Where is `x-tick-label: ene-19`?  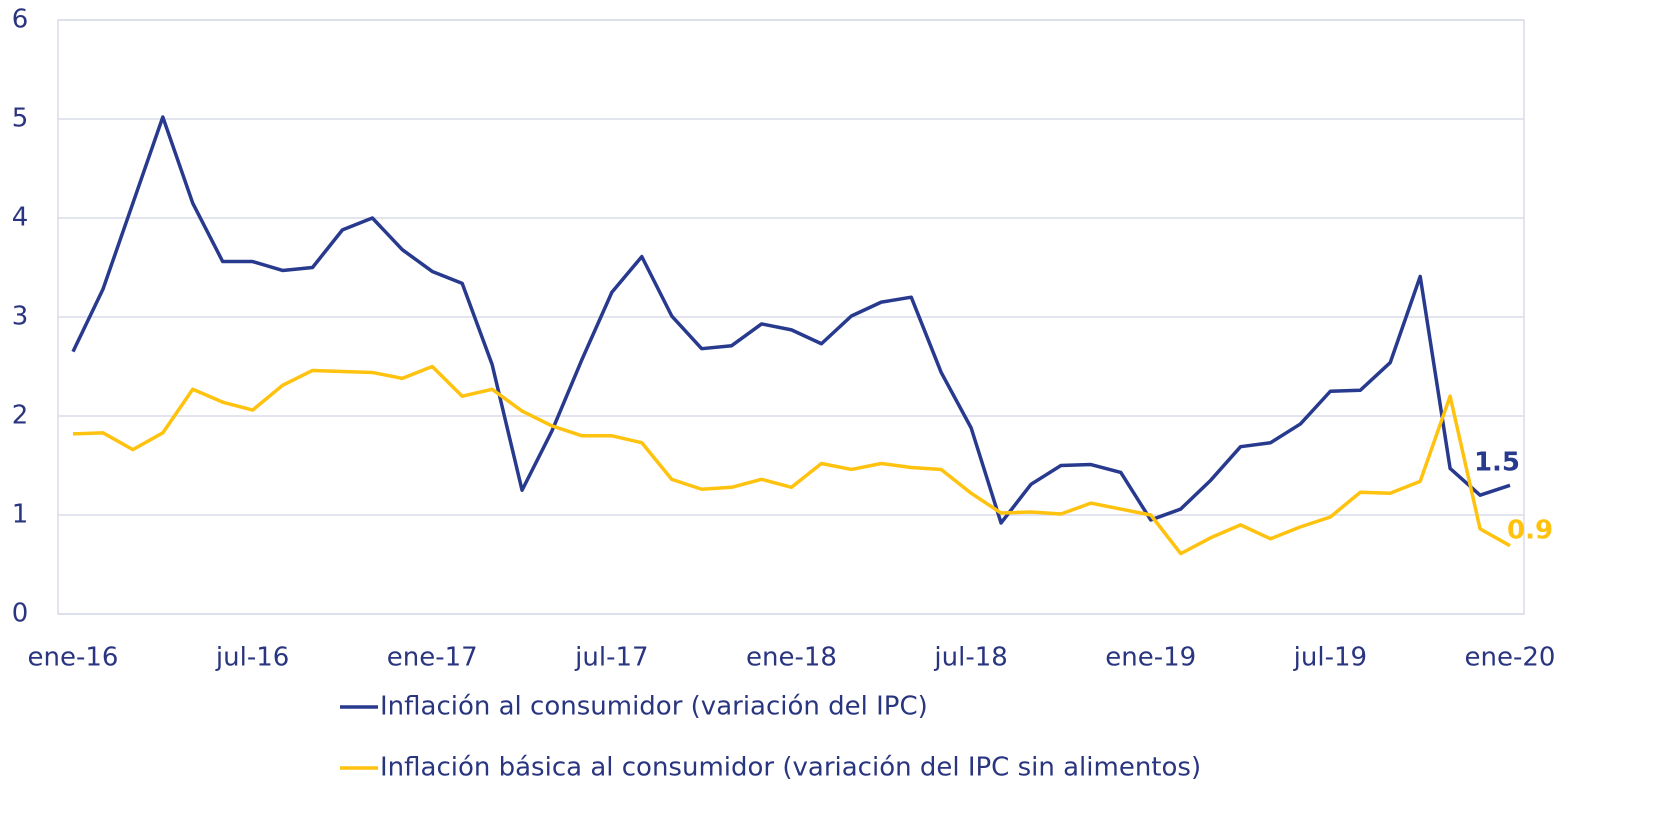 x-tick-label: ene-19 is located at coordinates (1150, 658).